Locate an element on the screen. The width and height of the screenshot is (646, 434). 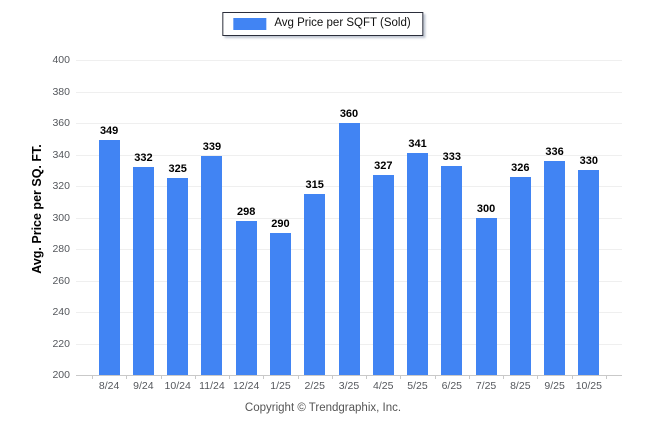
x-tick-label: 6/25 is located at coordinates (451, 386).